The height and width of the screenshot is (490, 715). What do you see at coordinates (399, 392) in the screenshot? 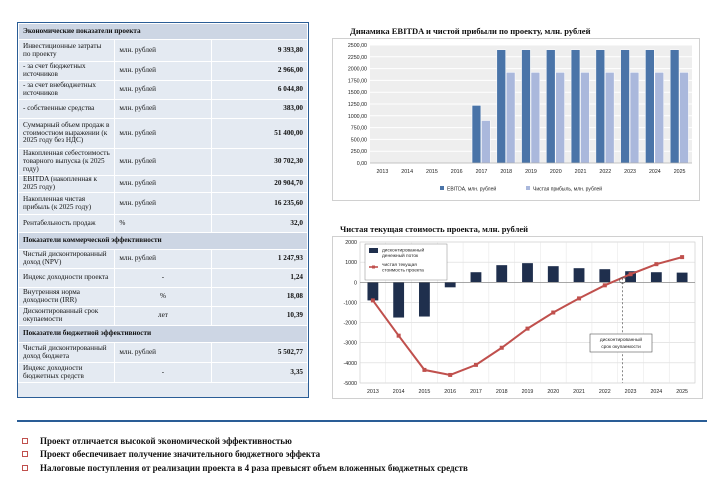
I see `x-tick-label: 2014` at bounding box center [399, 392].